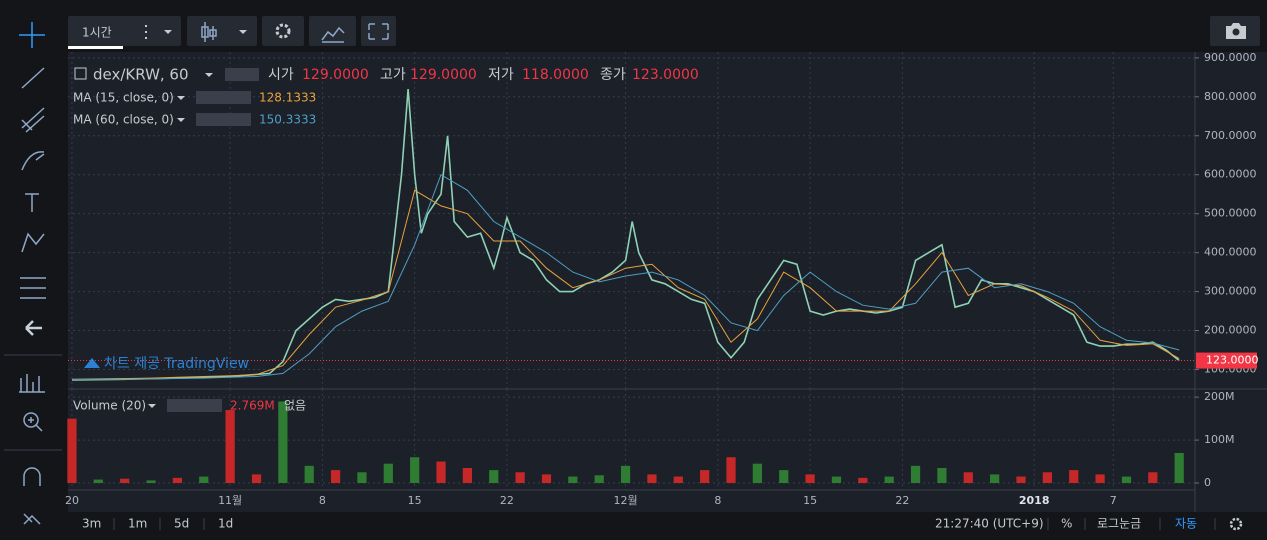  What do you see at coordinates (181, 524) in the screenshot?
I see `range-button: 5d` at bounding box center [181, 524].